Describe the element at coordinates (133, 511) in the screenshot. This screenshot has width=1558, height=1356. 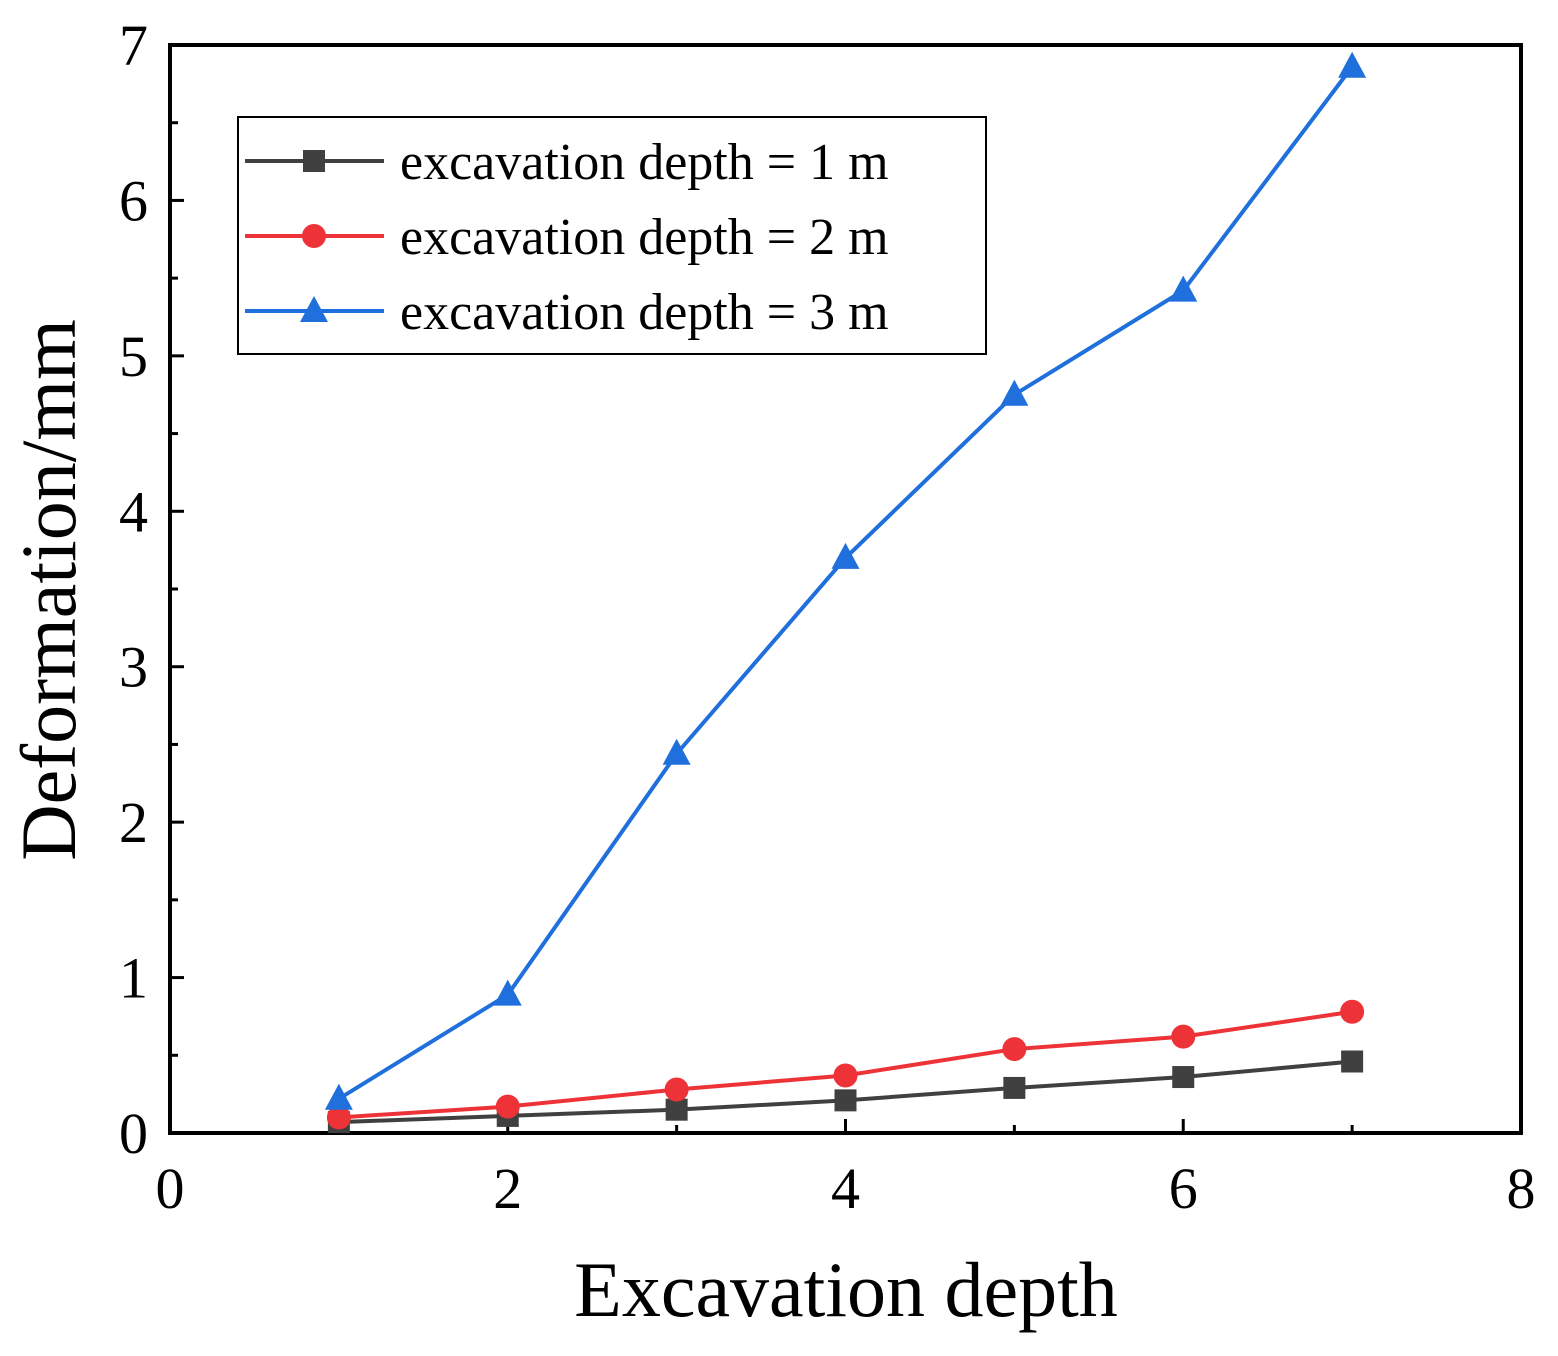
I see `y-tick-label: 4` at that location.